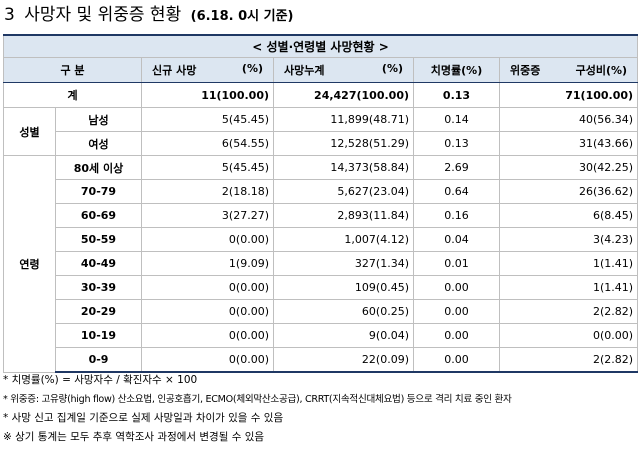 The height and width of the screenshot is (472, 643). Describe the element at coordinates (343, 191) in the screenshot. I see `row-cumulative: 5,627(23.04)` at that location.